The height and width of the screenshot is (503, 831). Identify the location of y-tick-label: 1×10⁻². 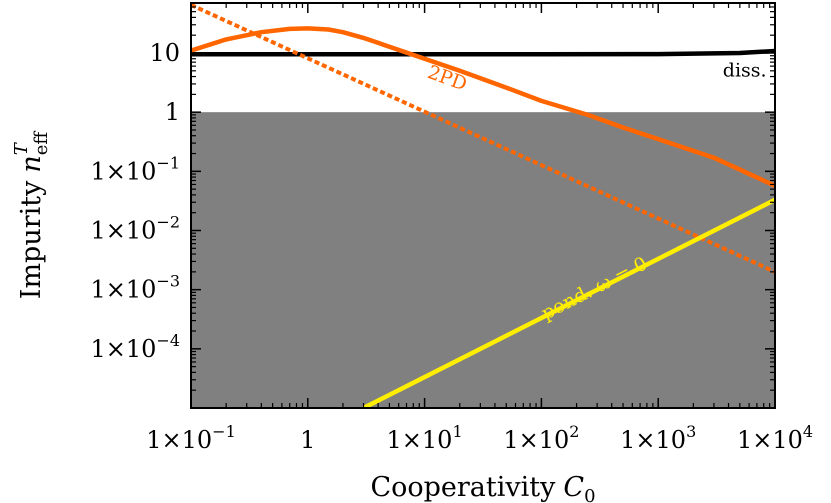
(135, 229).